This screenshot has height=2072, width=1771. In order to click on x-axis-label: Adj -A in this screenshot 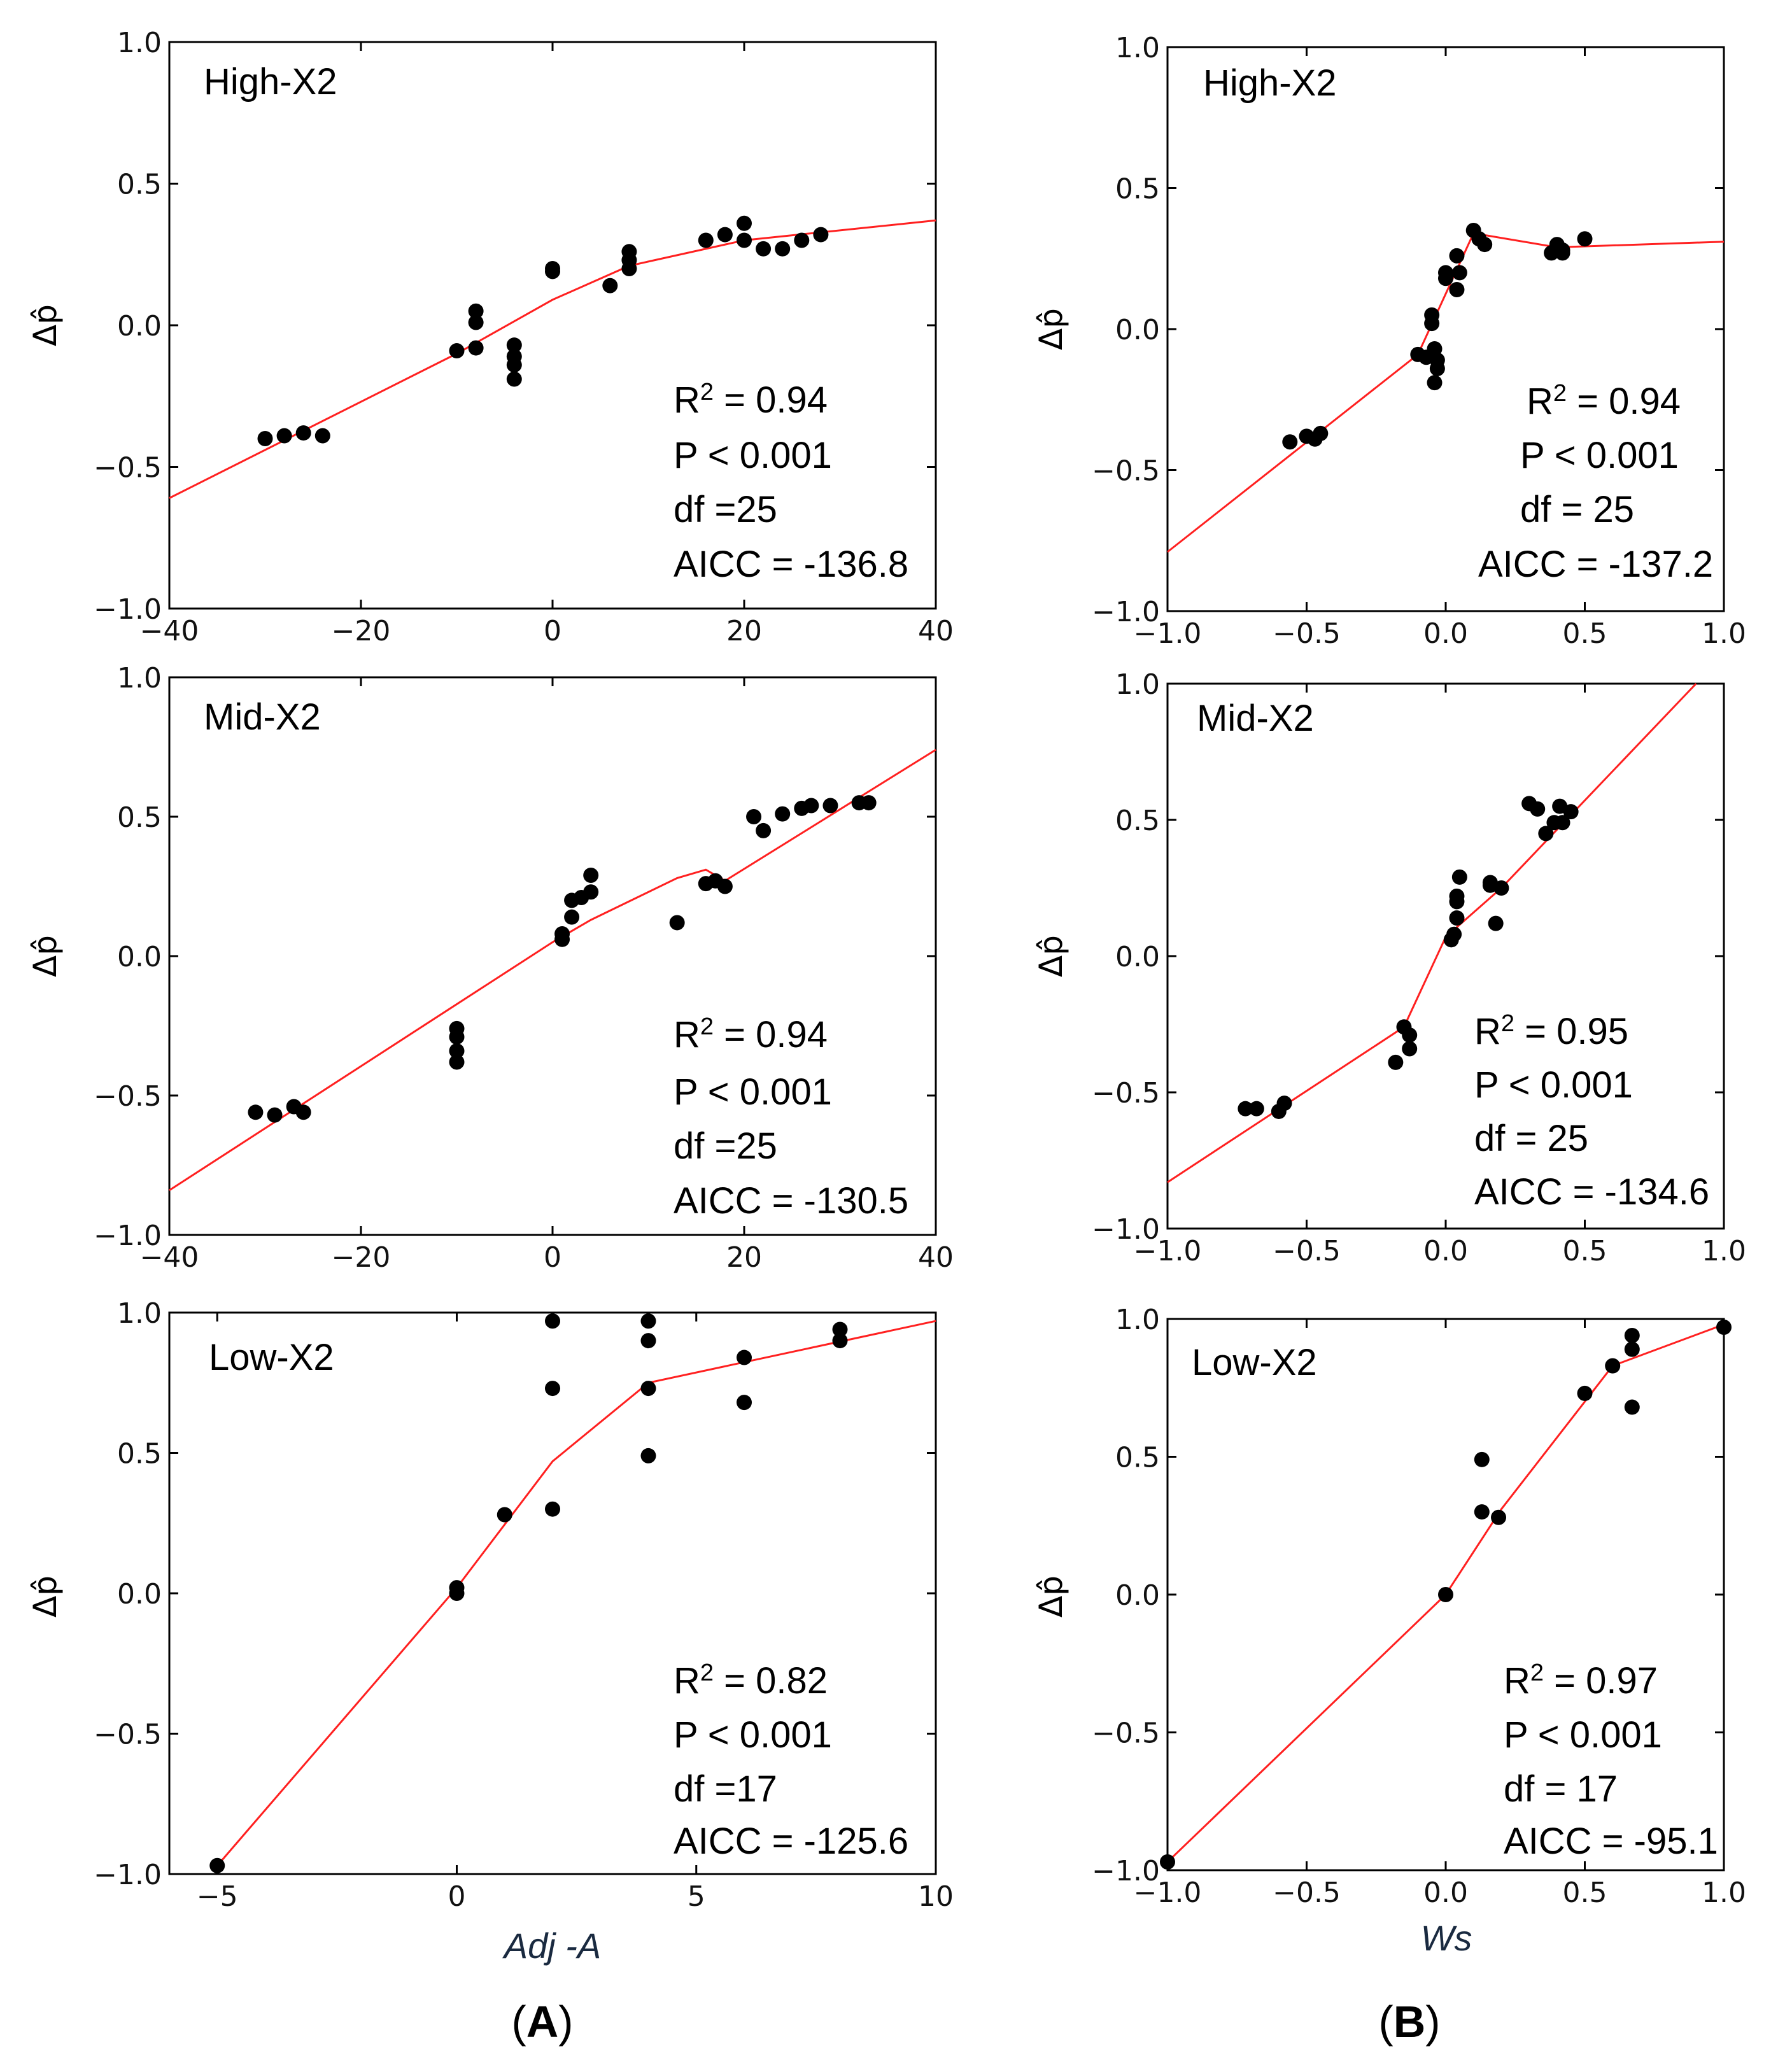, I will do `click(552, 1946)`.